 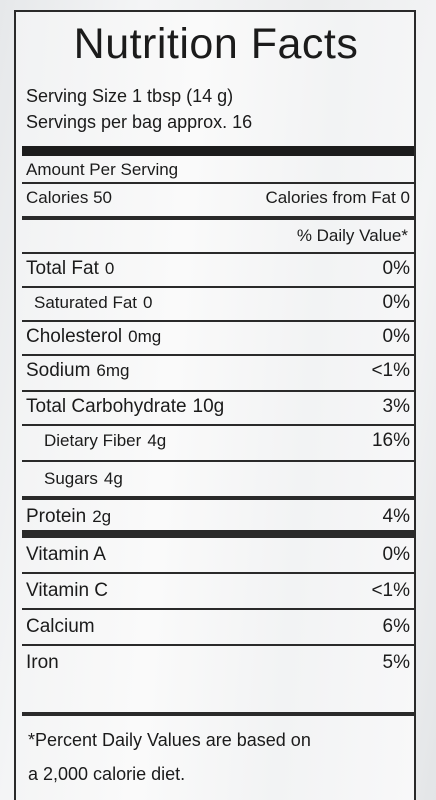 I want to click on nutrient-name: Calcium, so click(x=60, y=626).